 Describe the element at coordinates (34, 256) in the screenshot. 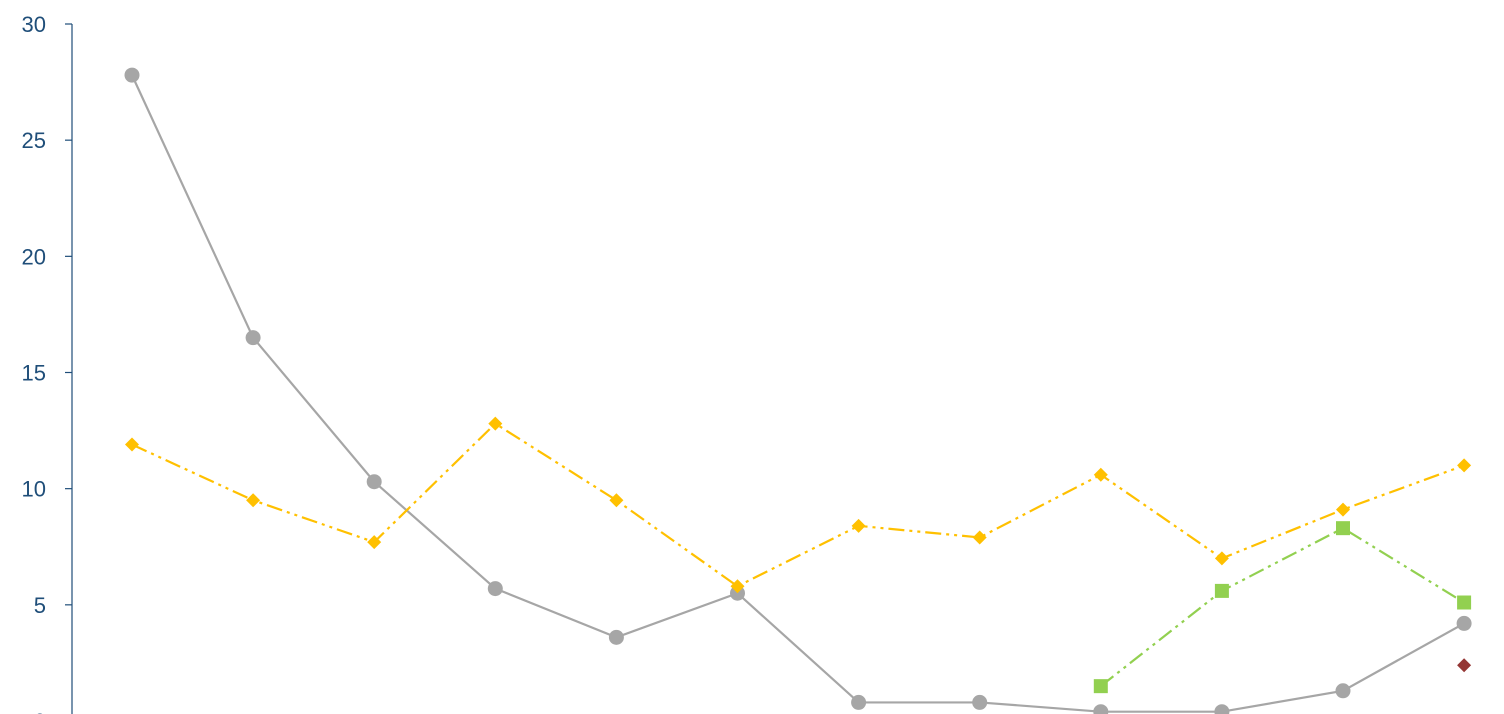

I see `y-tick-label: 20` at that location.